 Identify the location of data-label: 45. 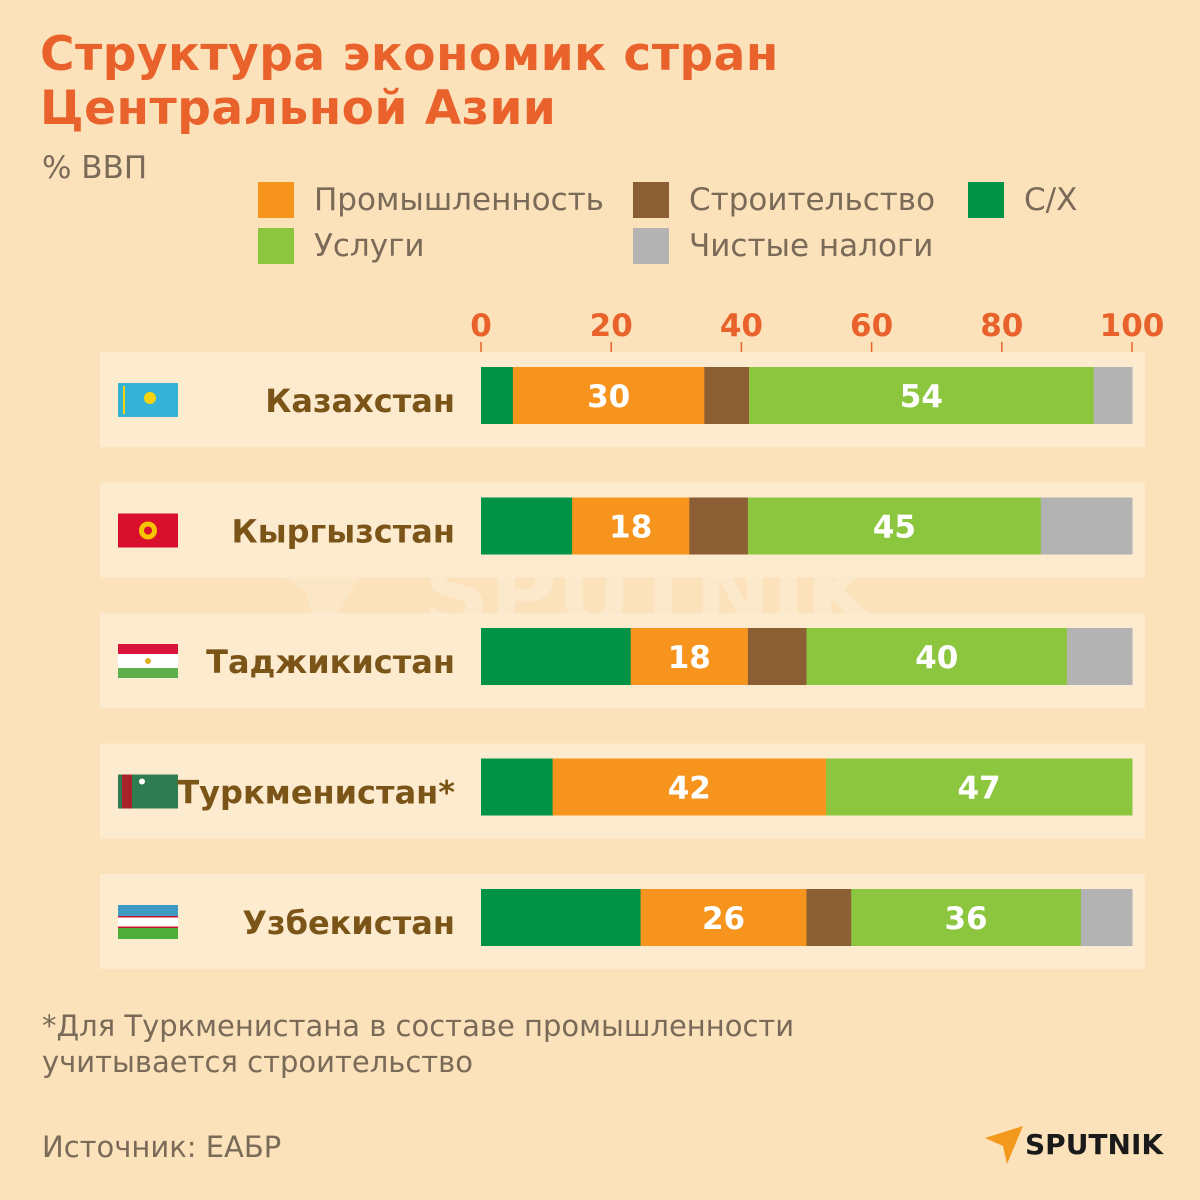
(894, 528).